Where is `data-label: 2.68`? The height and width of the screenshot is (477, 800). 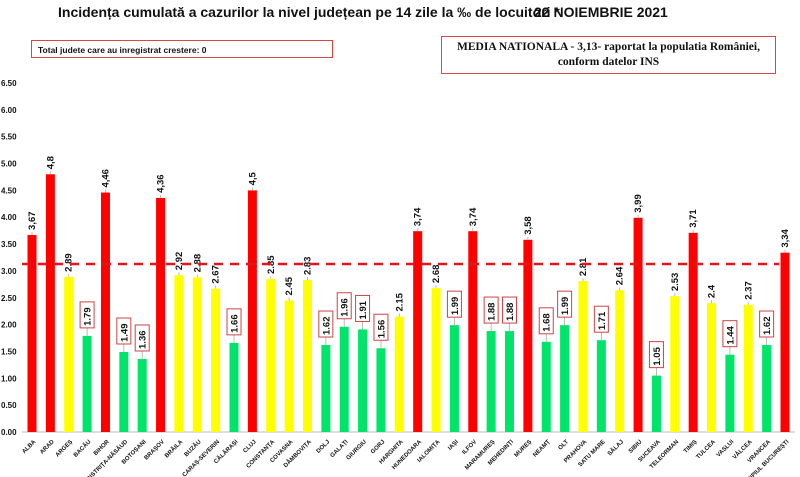 data-label: 2.68 is located at coordinates (436, 274).